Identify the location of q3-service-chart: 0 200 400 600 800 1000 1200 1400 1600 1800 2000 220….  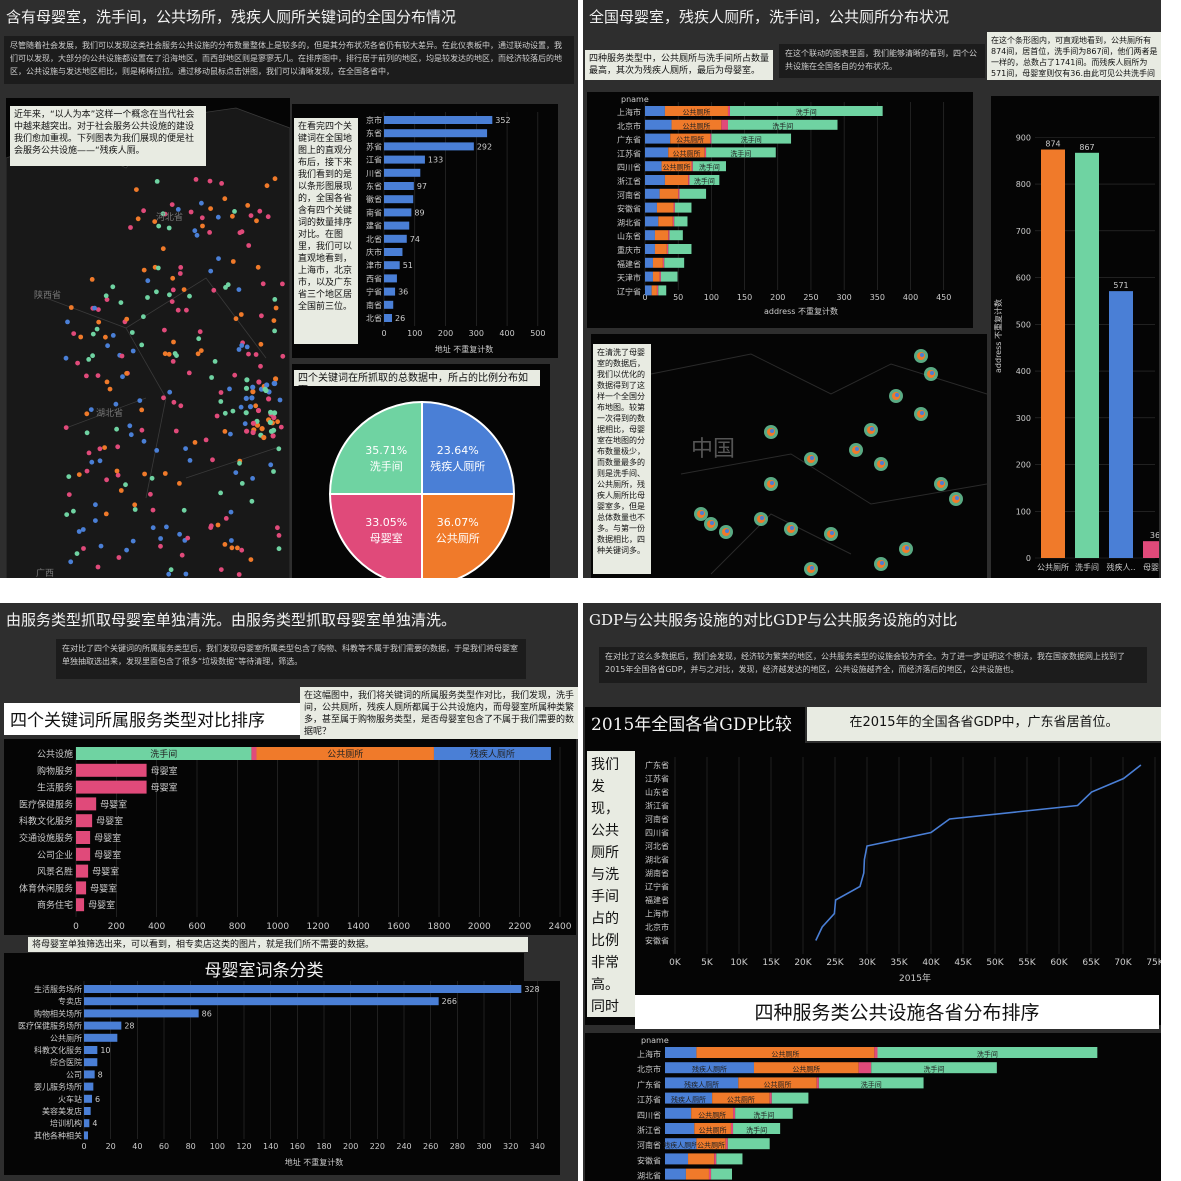
(290, 837).